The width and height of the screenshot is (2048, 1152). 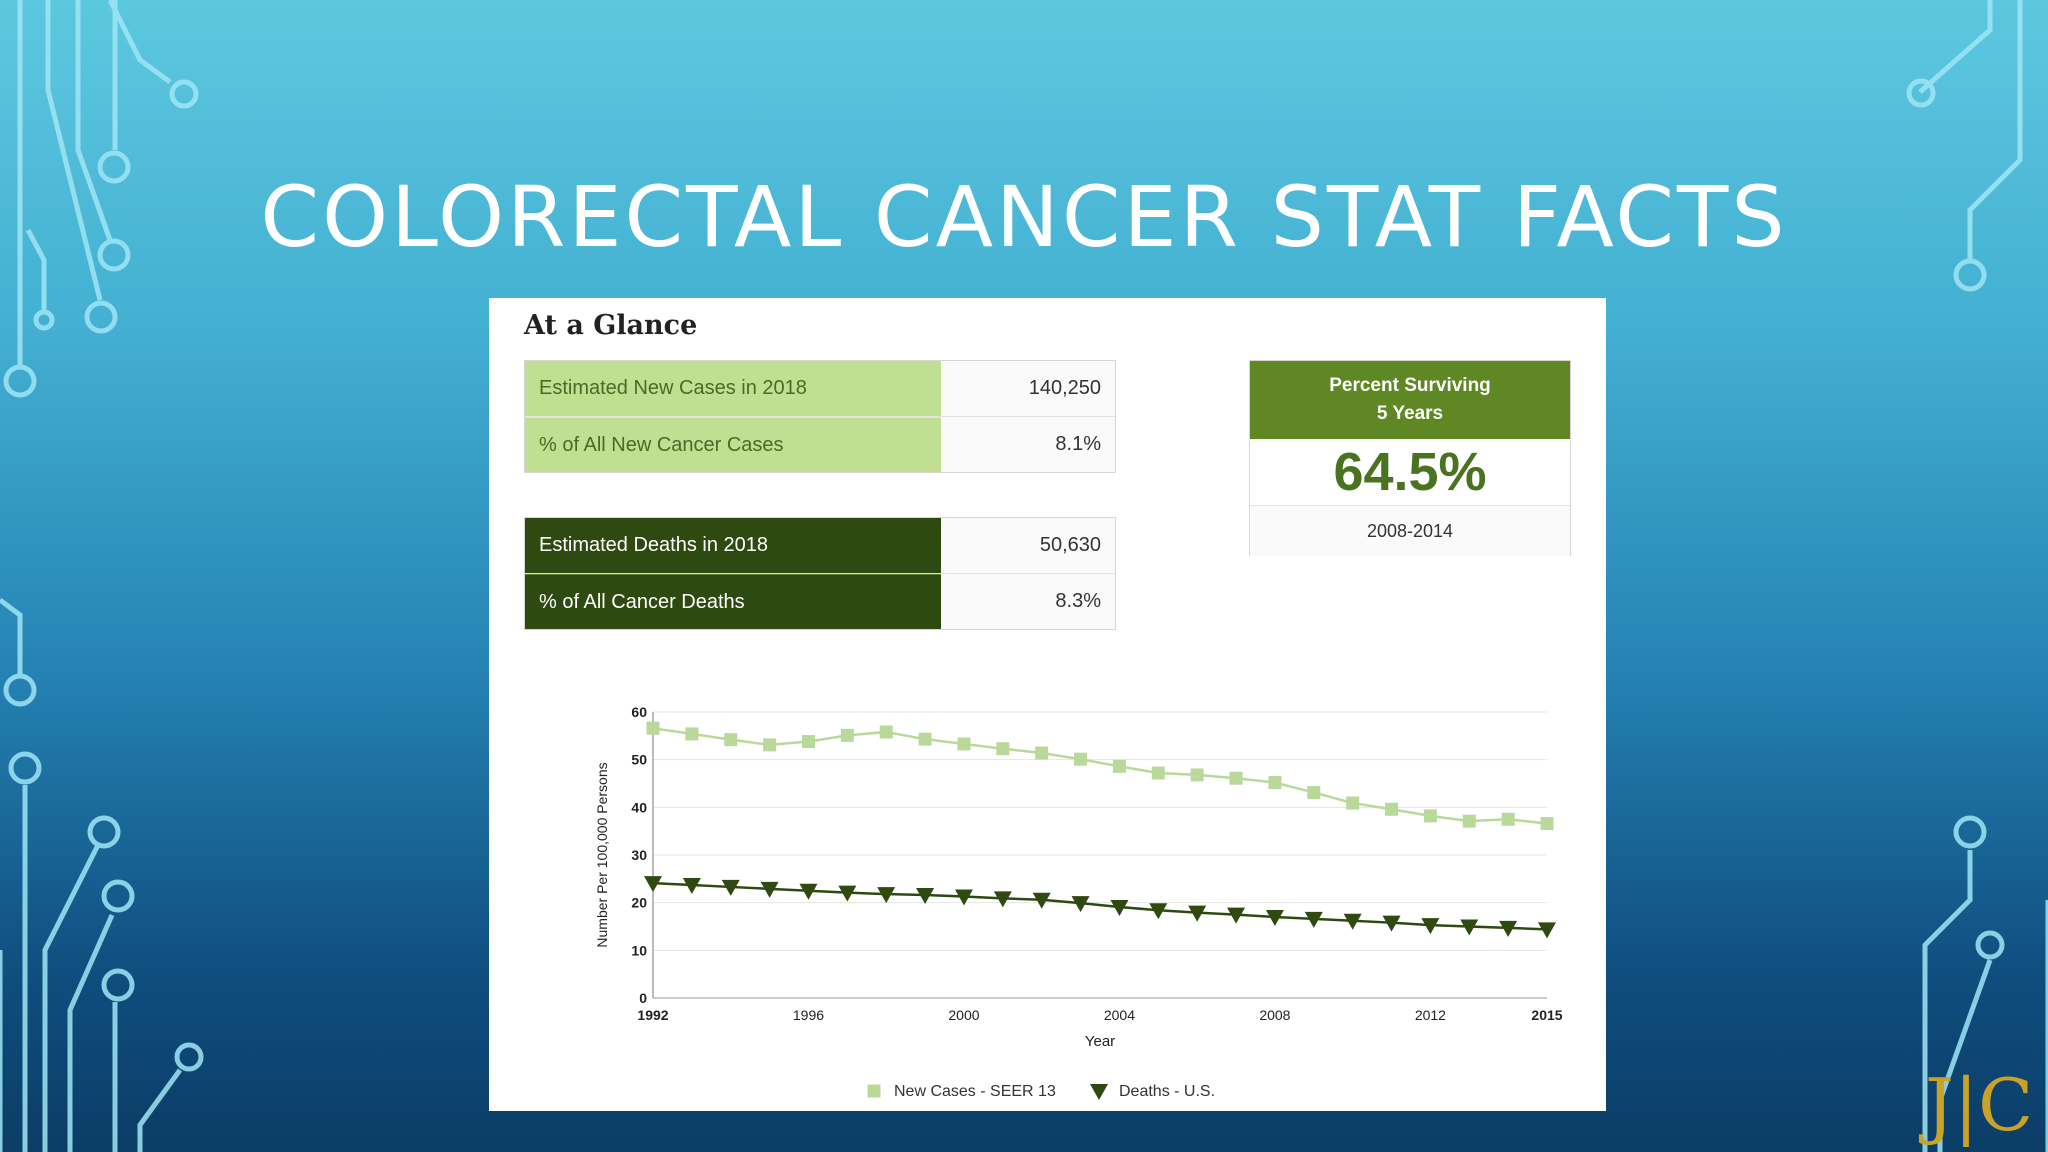 I want to click on x-tick-label: 1996, so click(x=808, y=1015).